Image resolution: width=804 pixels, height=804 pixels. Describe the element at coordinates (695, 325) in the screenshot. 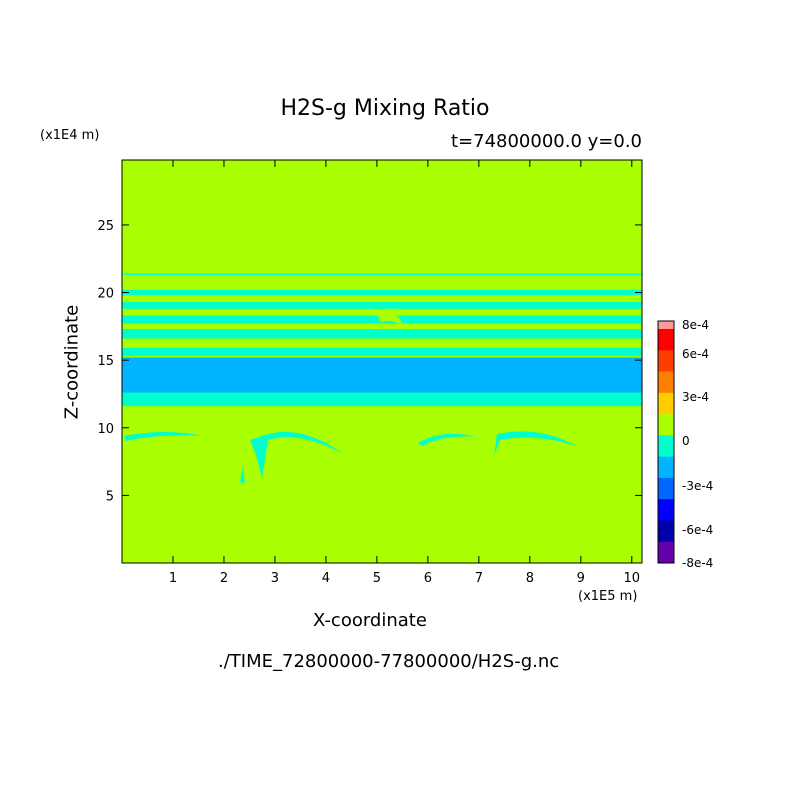

I see `colorbar-label: 8e-4` at that location.